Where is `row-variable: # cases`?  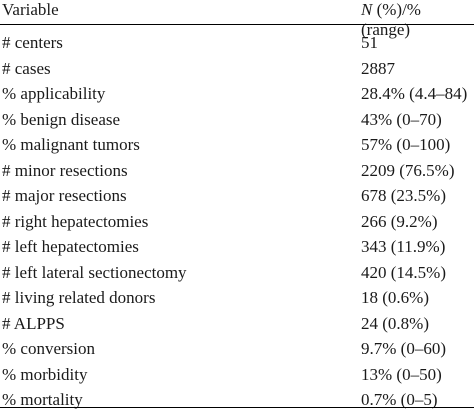 row-variable: # cases is located at coordinates (26, 68).